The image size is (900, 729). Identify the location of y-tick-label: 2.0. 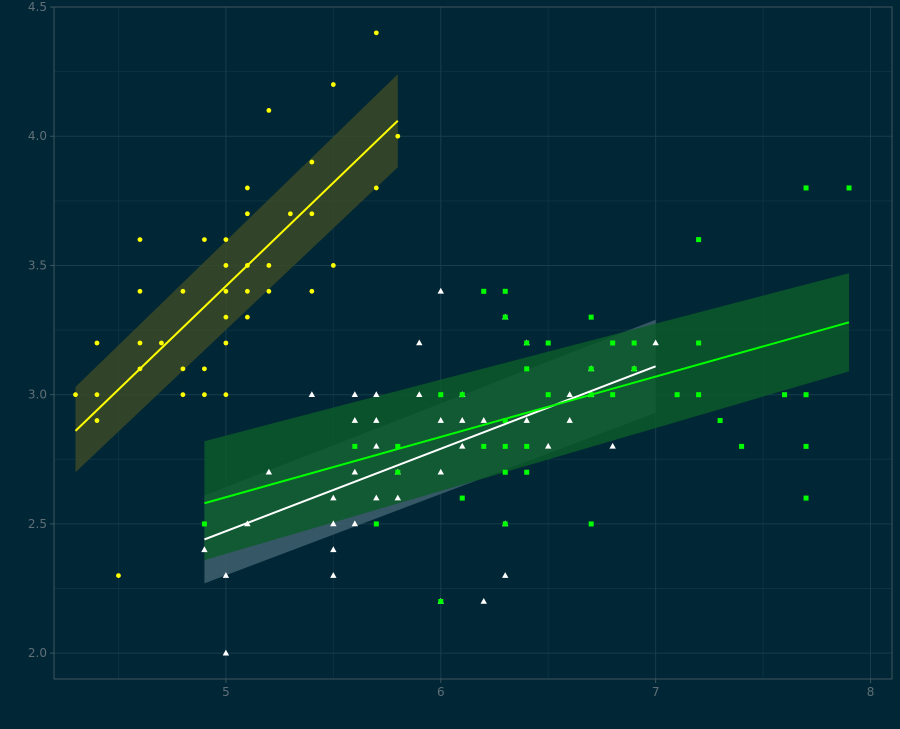
(37, 653).